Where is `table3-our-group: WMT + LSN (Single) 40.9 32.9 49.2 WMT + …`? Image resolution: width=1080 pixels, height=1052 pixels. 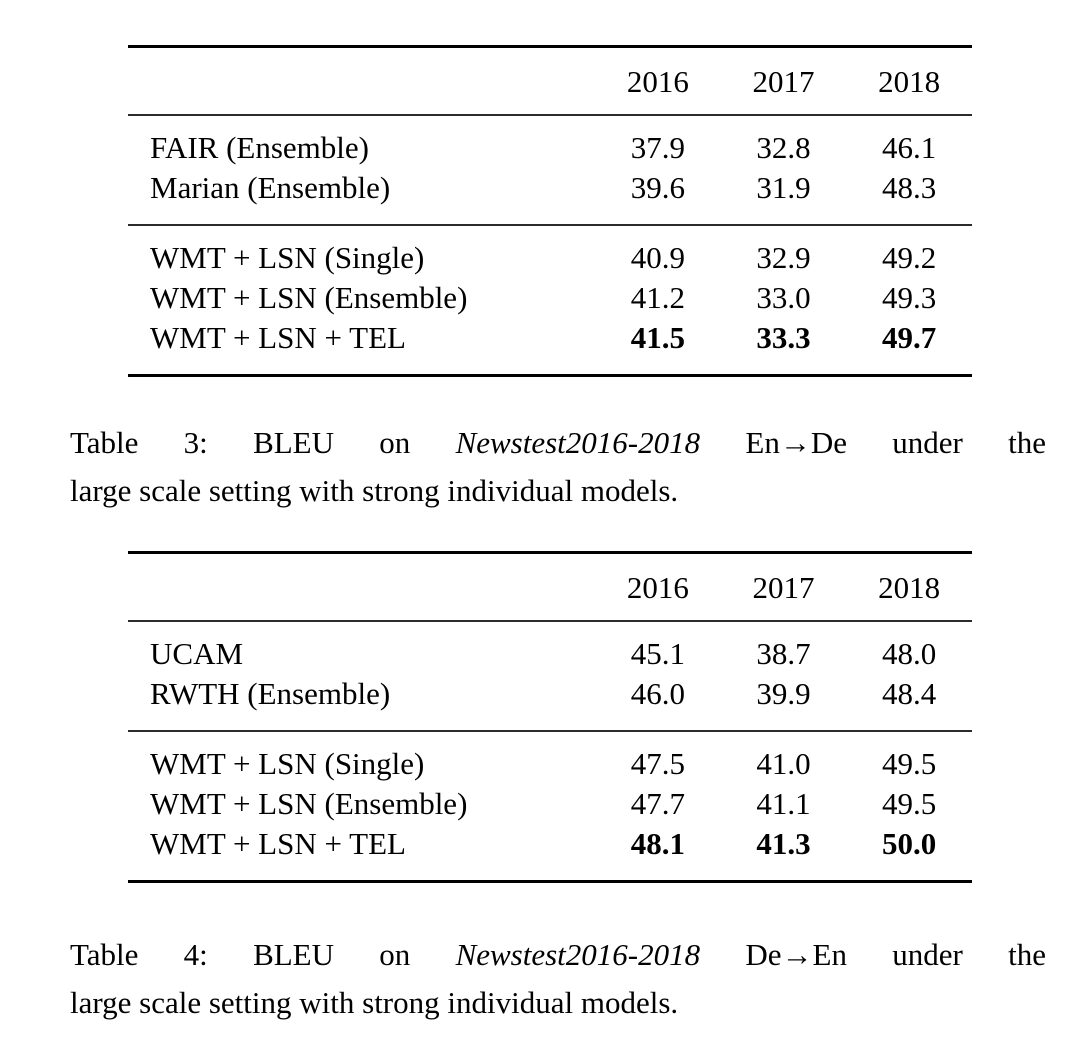
table3-our-group: WMT + LSN (Single) 40.9 32.9 49.2 WMT + … is located at coordinates (550, 301).